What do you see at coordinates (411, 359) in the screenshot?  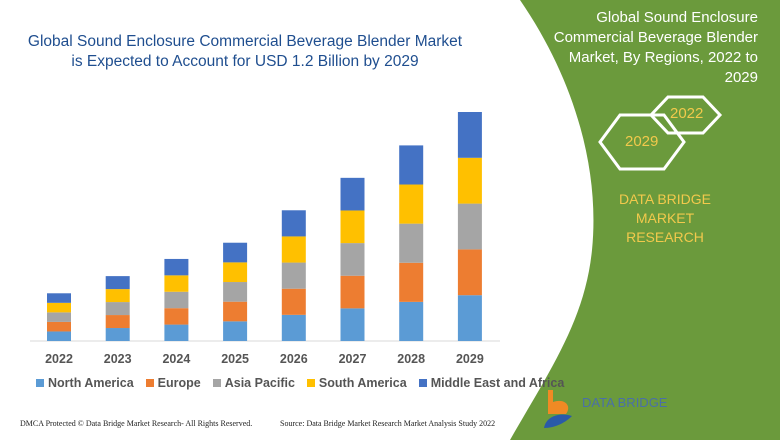 I see `x-tick-label: 2028` at bounding box center [411, 359].